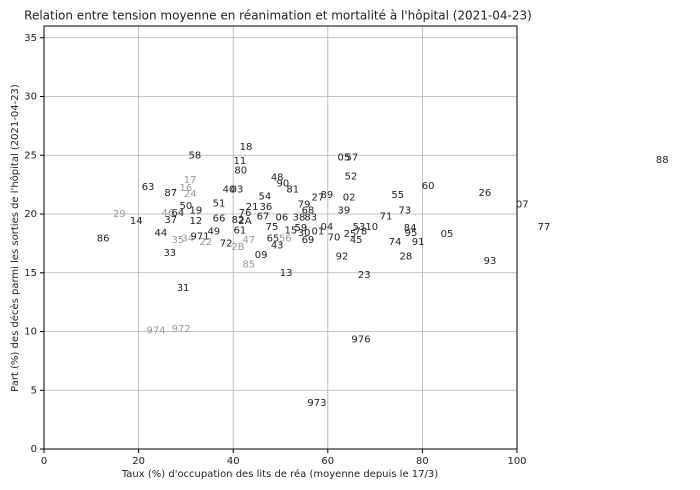 Image resolution: width=700 pixels, height=490 pixels. Describe the element at coordinates (205, 242) in the screenshot. I see `point-label: 22` at that location.